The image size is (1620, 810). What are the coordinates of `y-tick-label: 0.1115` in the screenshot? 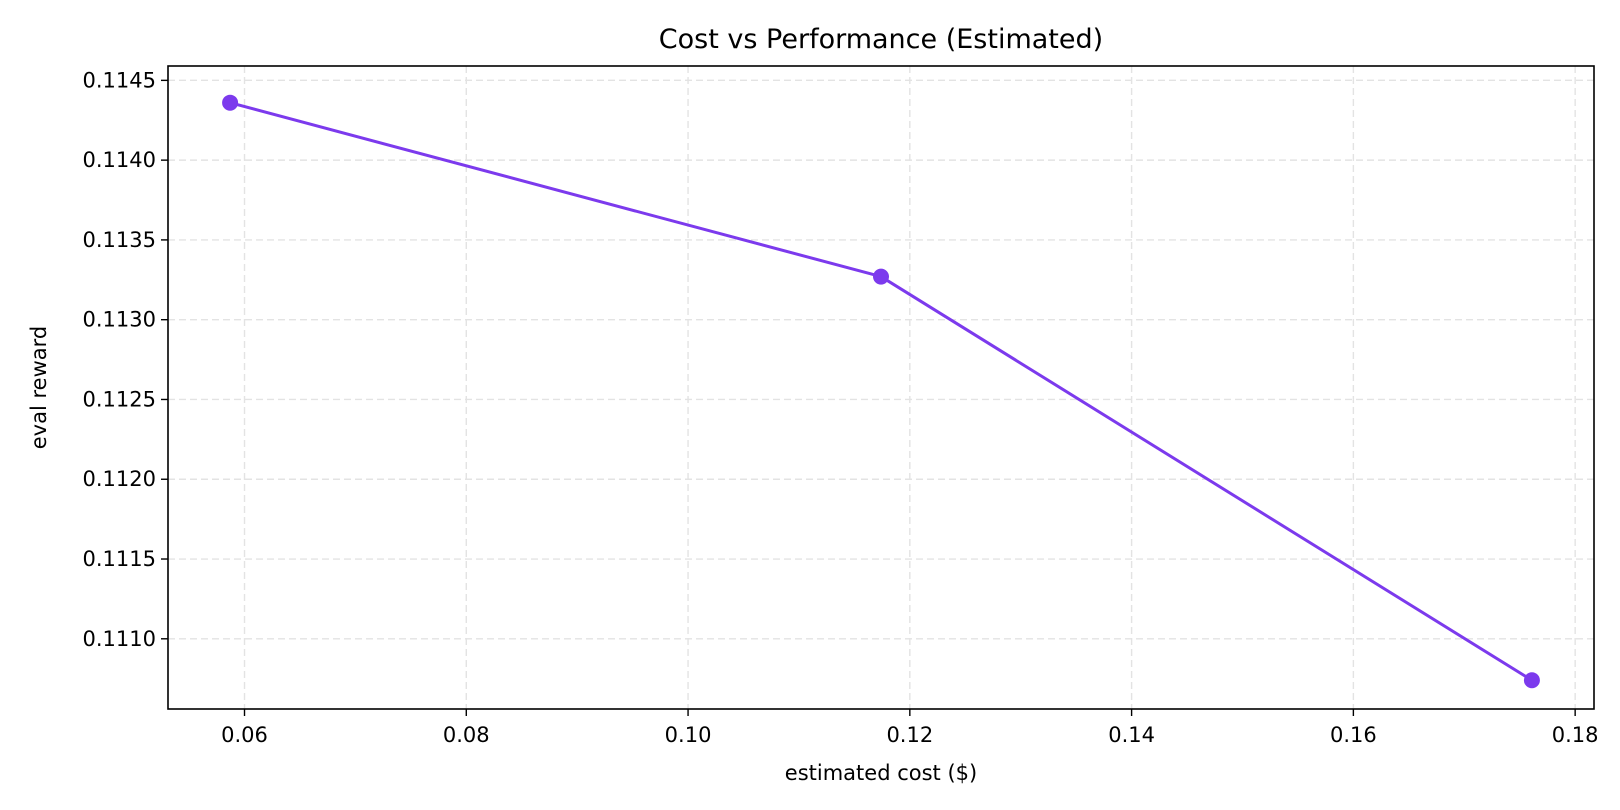 It's located at (119, 559).